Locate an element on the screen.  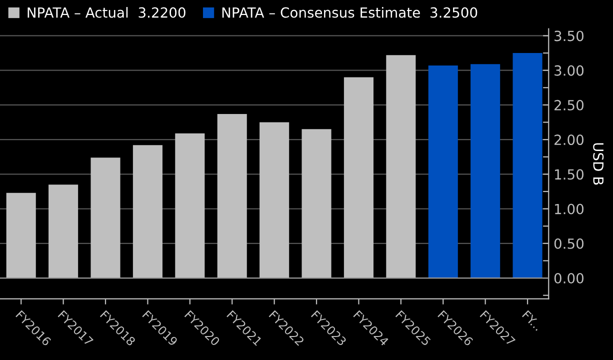
legend-label: NPATA – Consensus Estimate 3.2500 is located at coordinates (350, 12).